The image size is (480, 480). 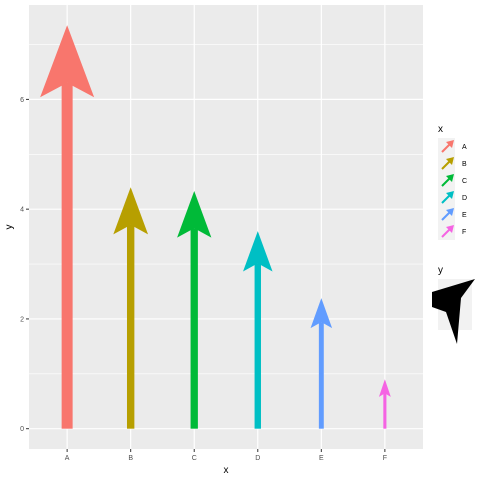 I want to click on legend-item-B: B, so click(x=452, y=163).